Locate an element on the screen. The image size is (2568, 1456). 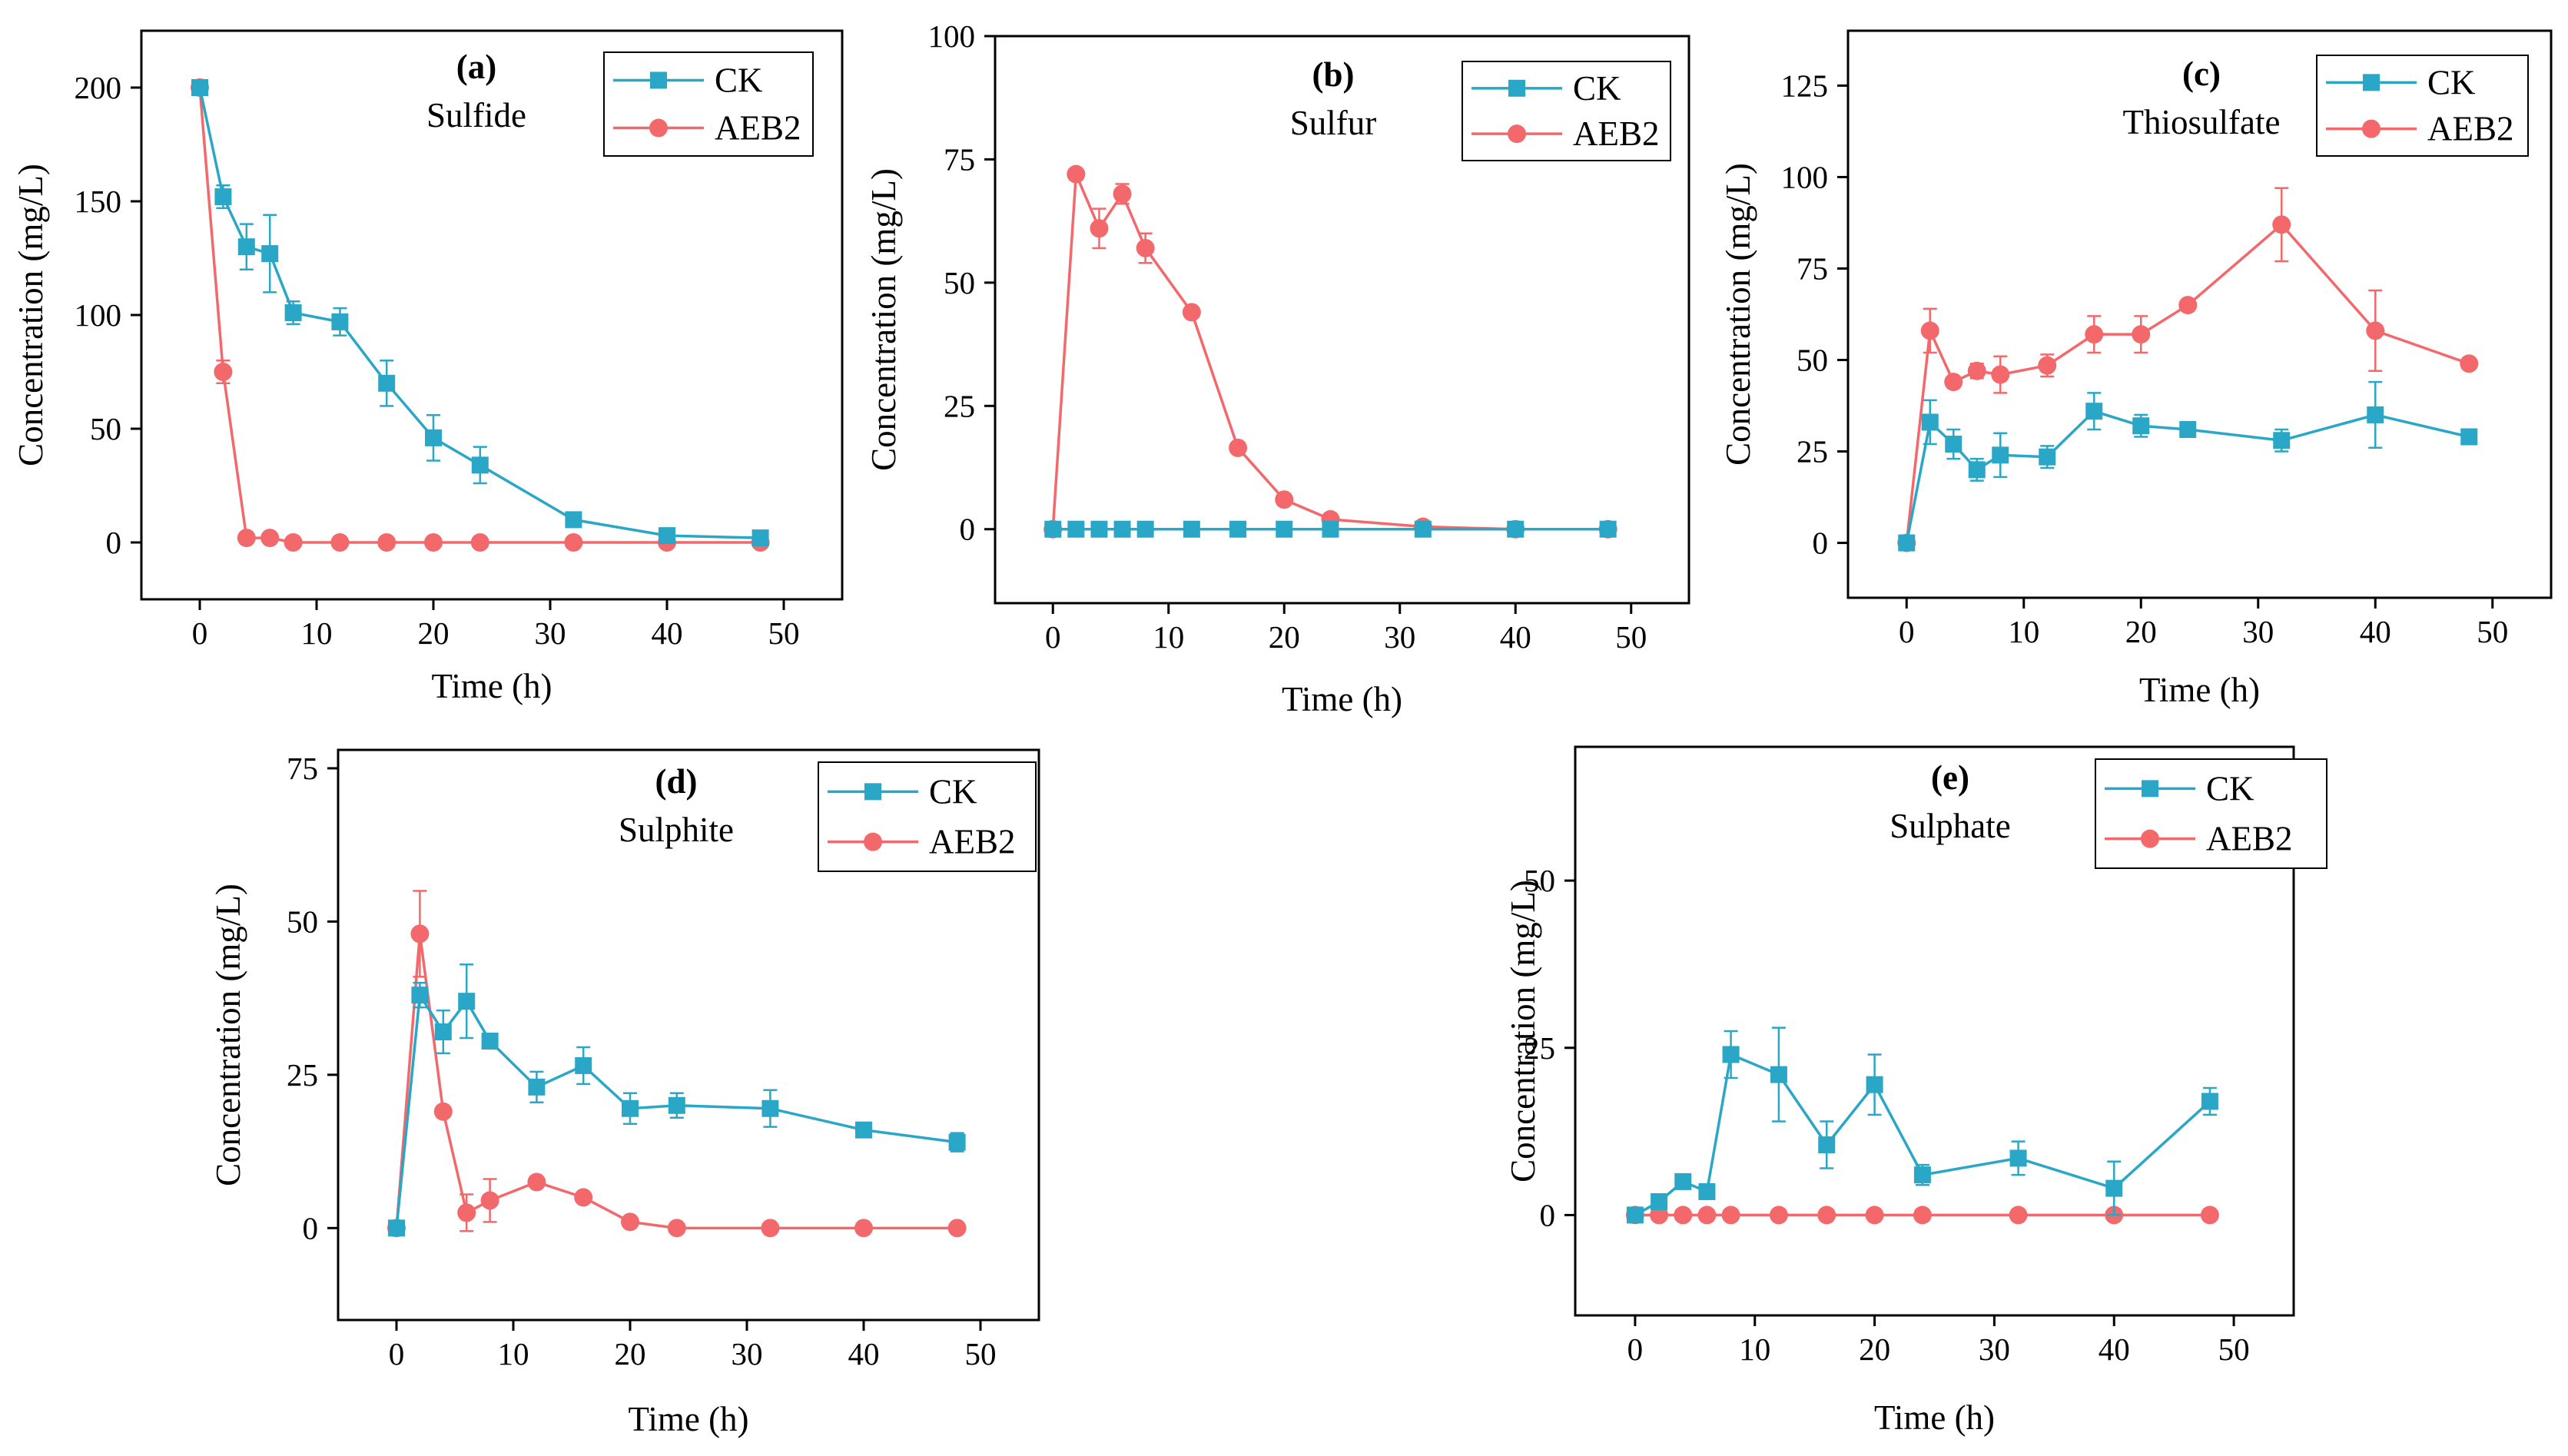
y-tick-label: 200 is located at coordinates (98, 88).